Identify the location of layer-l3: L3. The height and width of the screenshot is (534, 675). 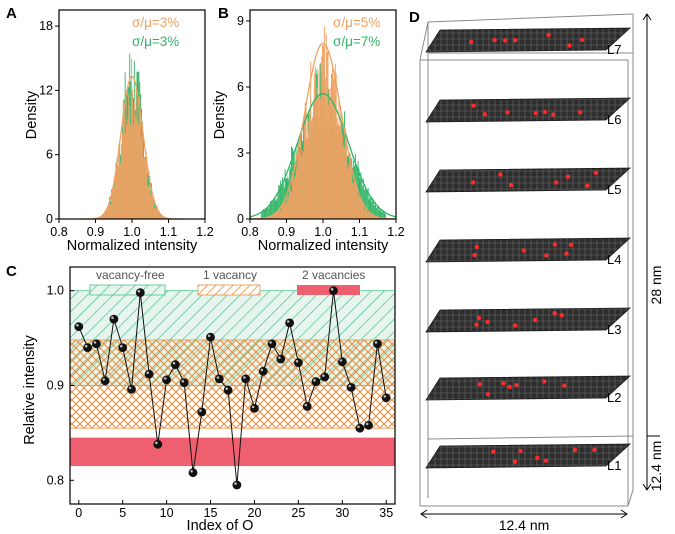
(528, 322).